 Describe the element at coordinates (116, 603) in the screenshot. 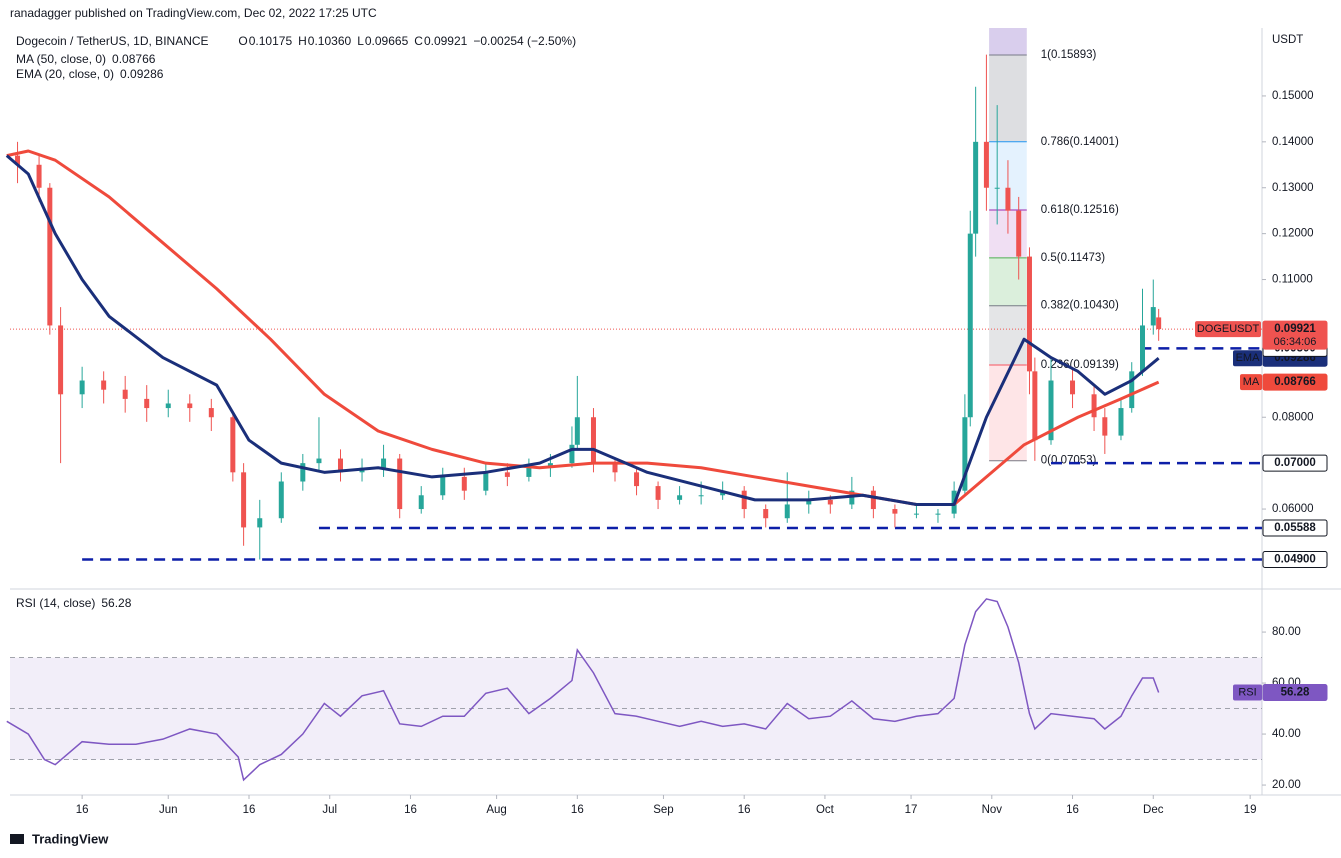

I see `rsi-value: 56.28` at that location.